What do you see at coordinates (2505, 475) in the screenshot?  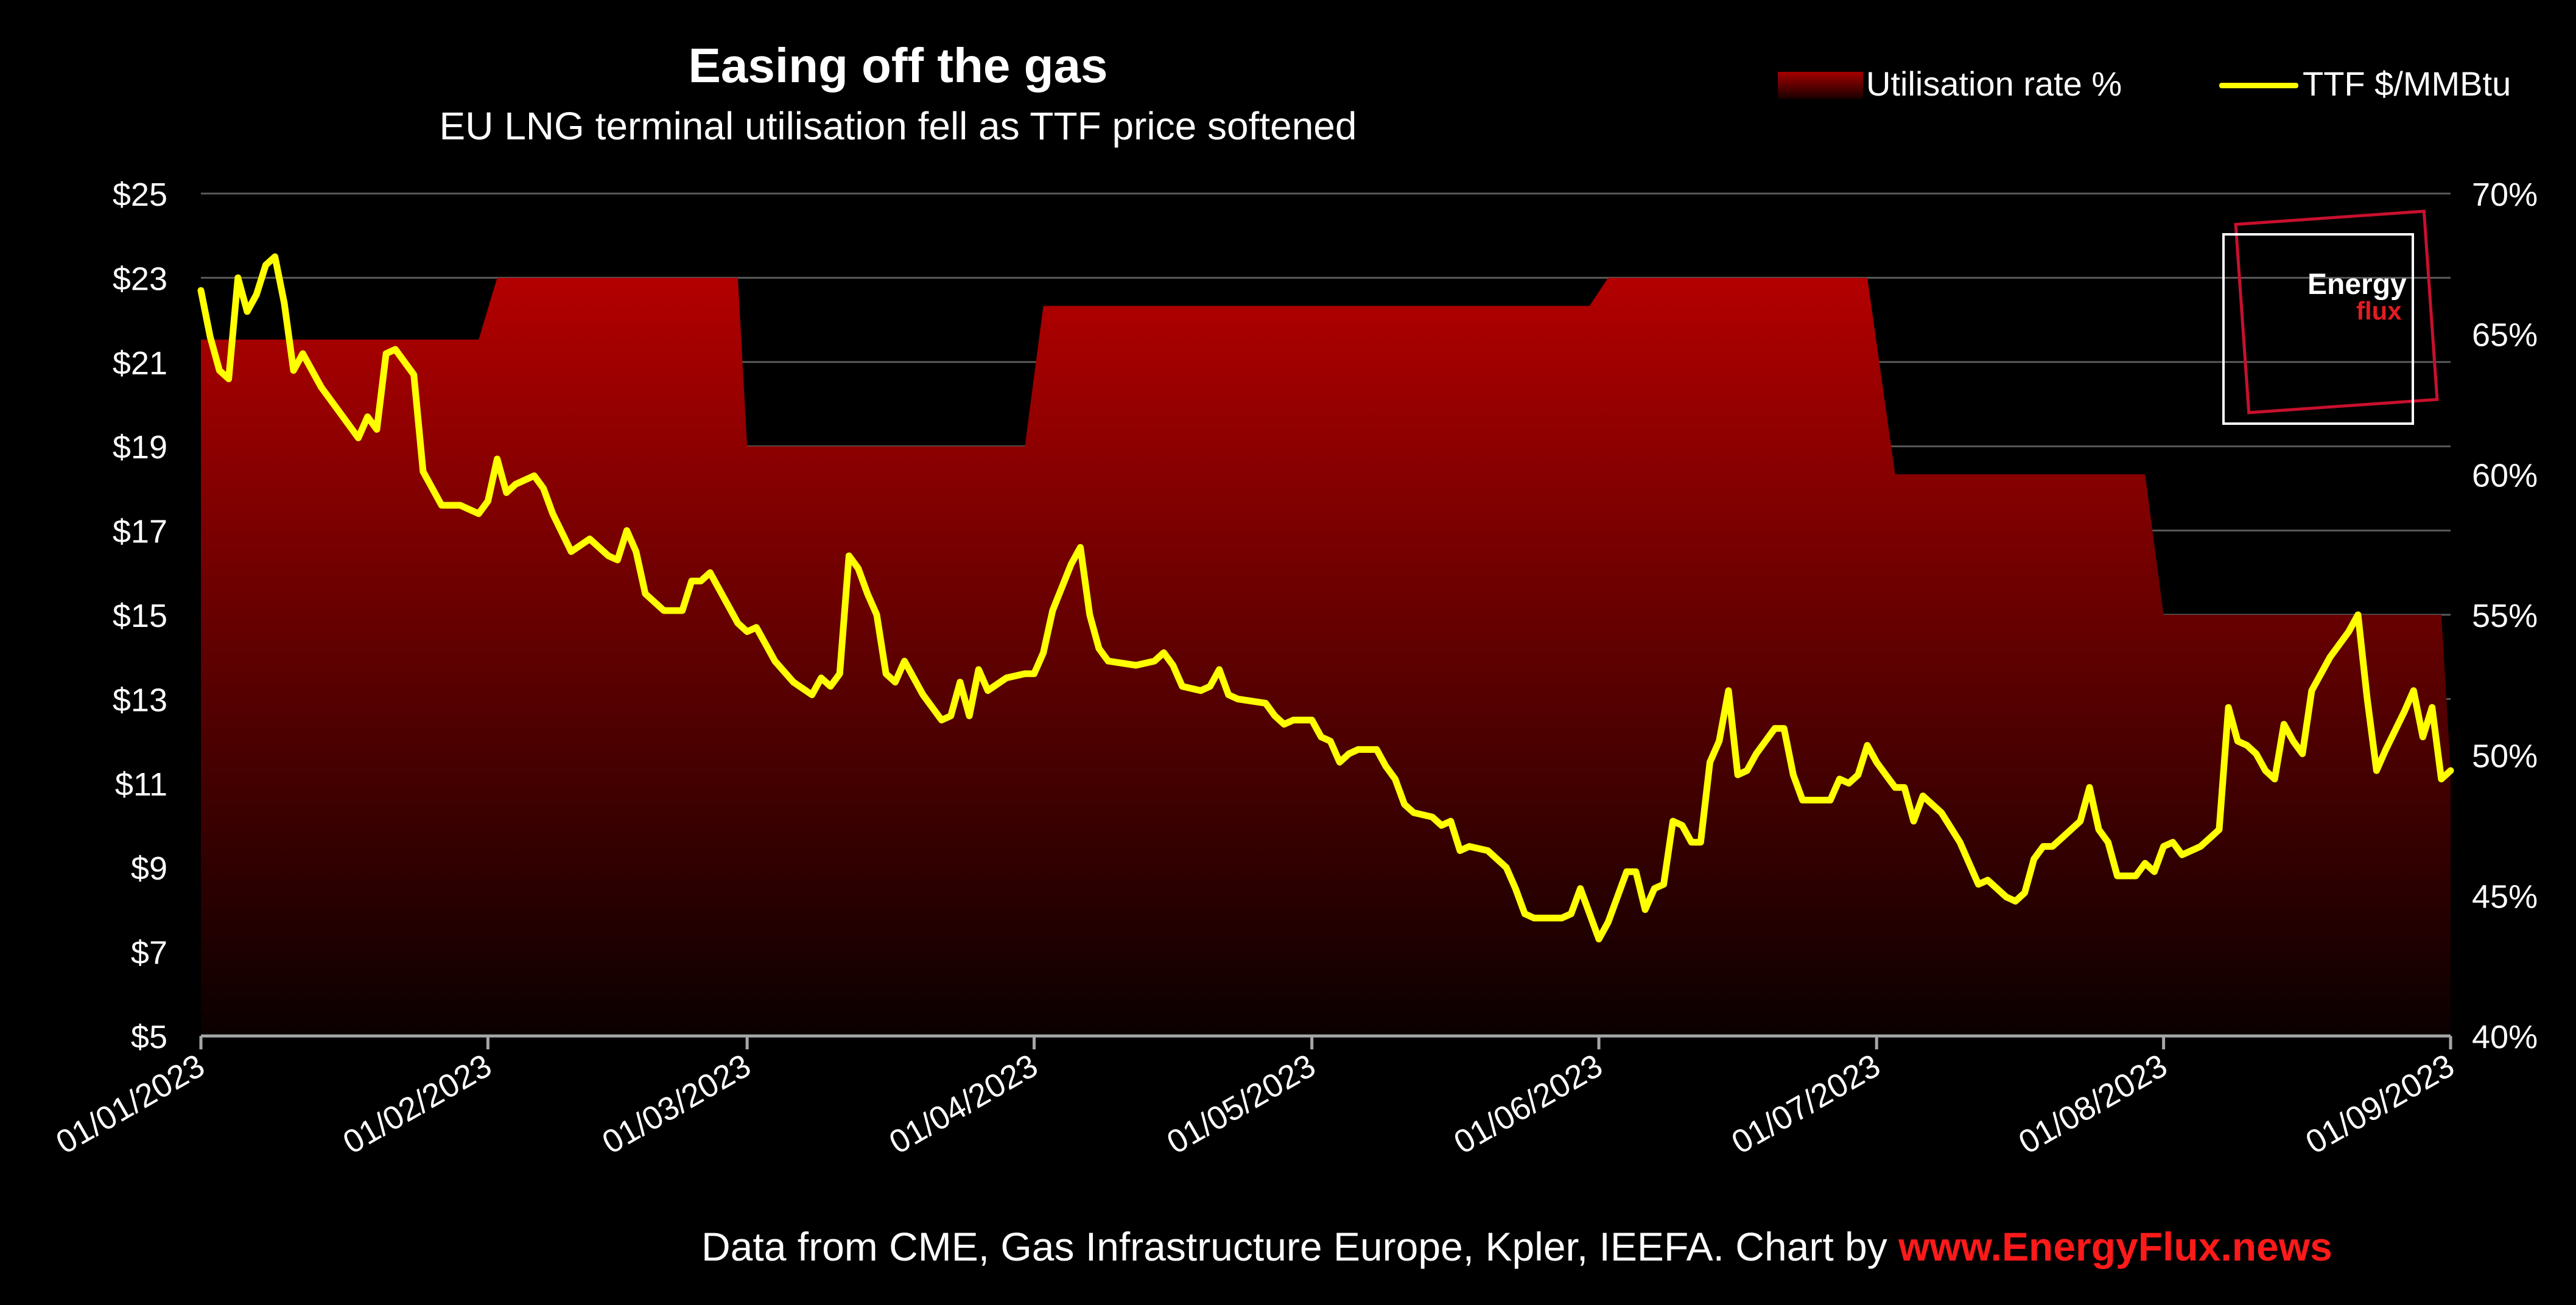 I see `right-axis-tick-label: 60%` at bounding box center [2505, 475].